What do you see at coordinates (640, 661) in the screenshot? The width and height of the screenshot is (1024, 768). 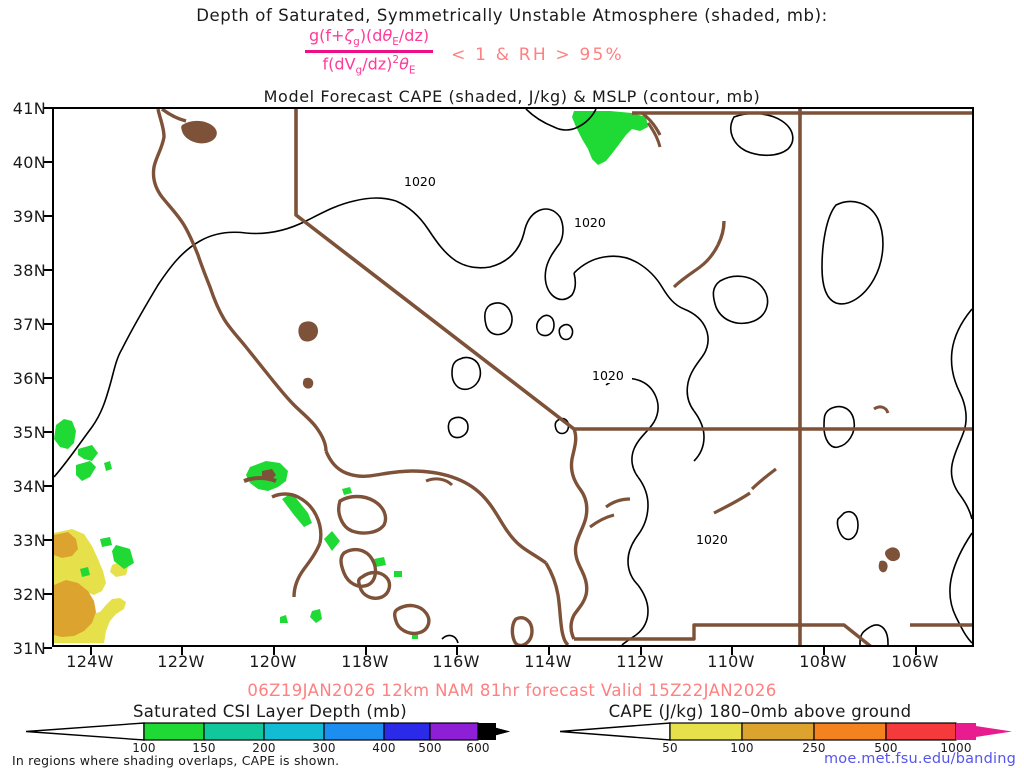 I see `lon-label-112w: 112W` at bounding box center [640, 661].